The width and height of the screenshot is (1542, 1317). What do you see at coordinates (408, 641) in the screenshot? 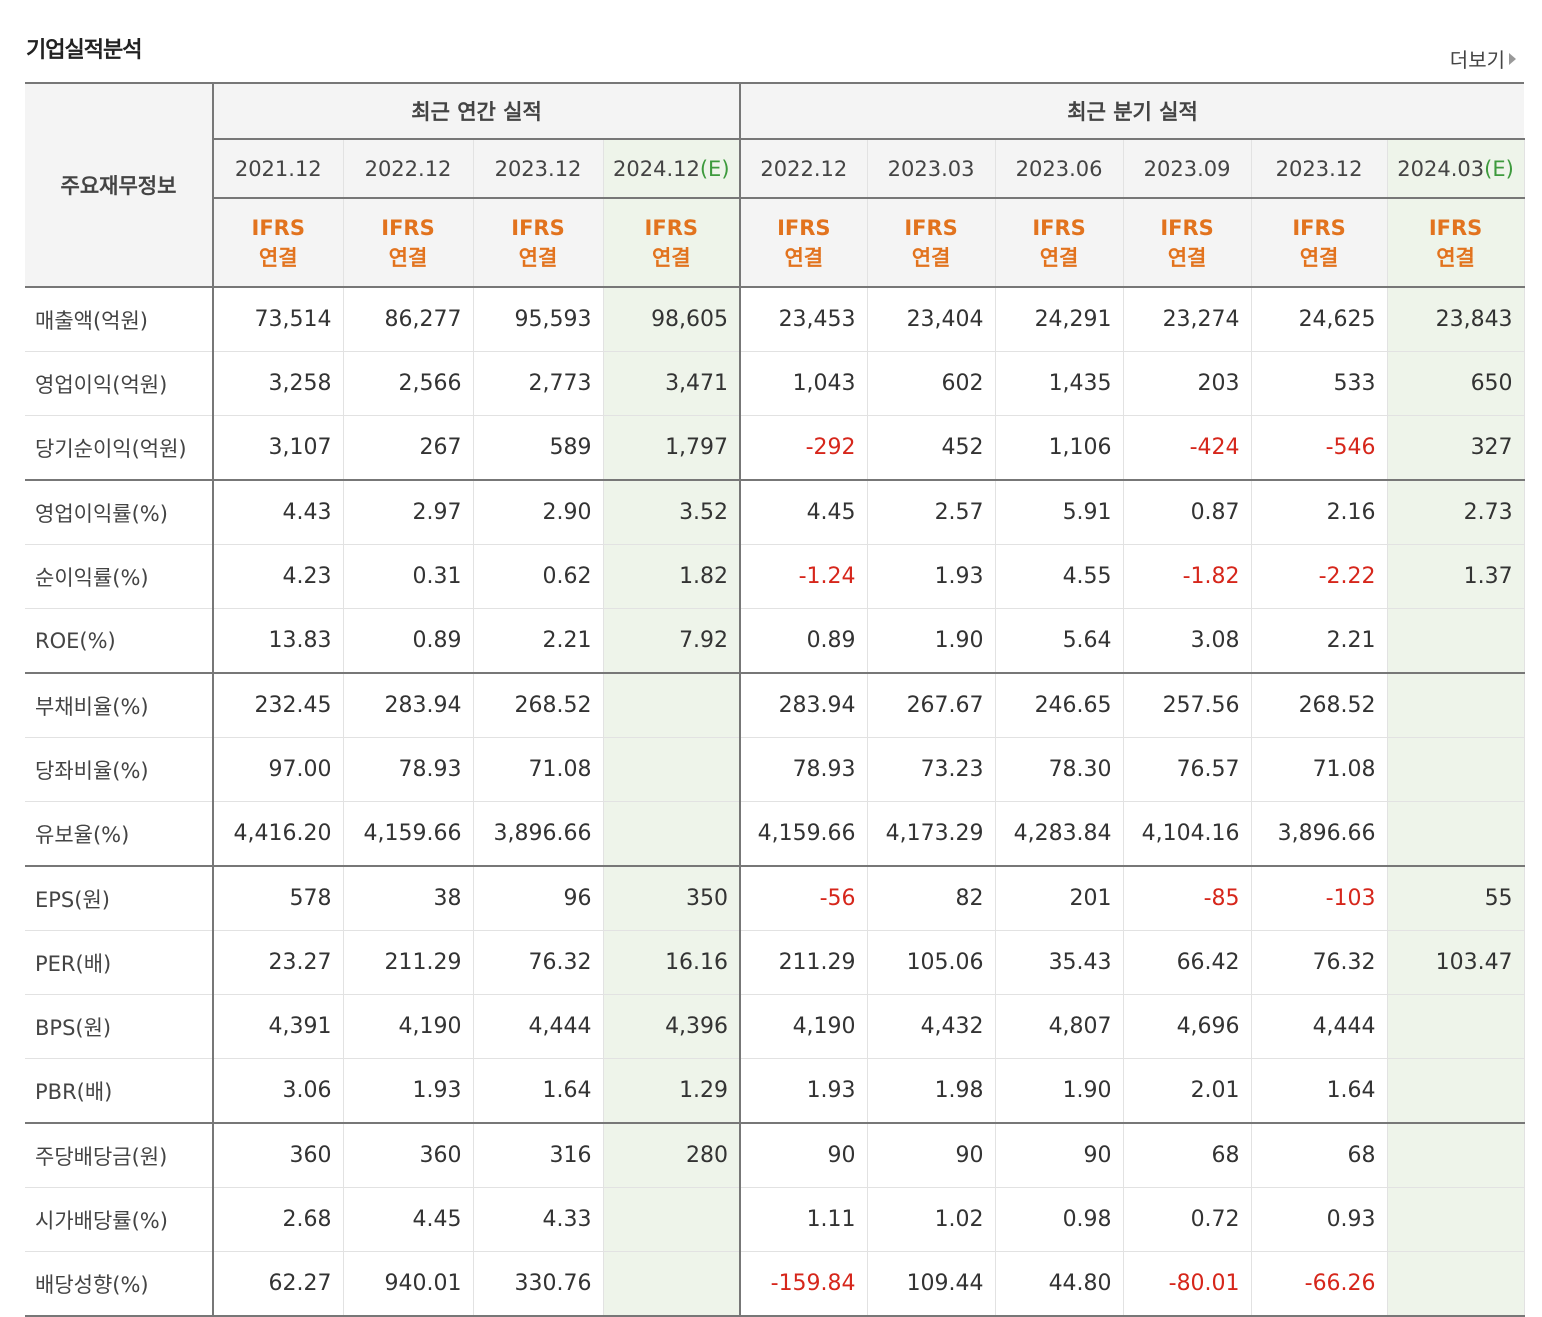
I see `value-cell: 0.89` at bounding box center [408, 641].